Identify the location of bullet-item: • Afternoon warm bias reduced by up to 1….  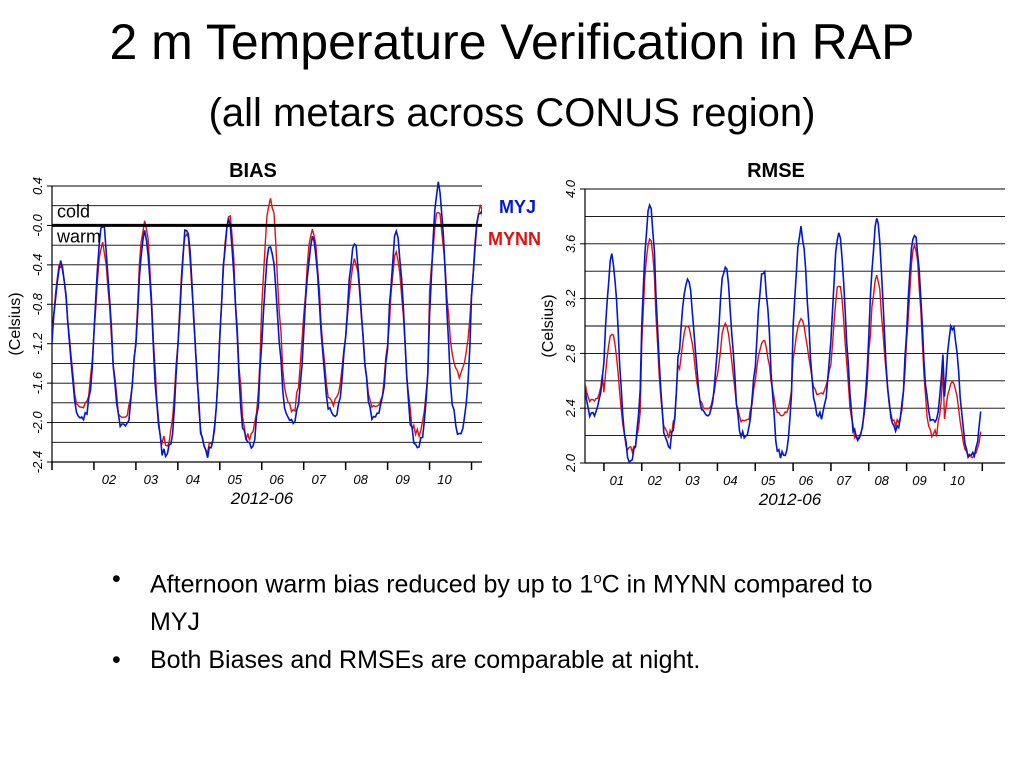
(512, 600).